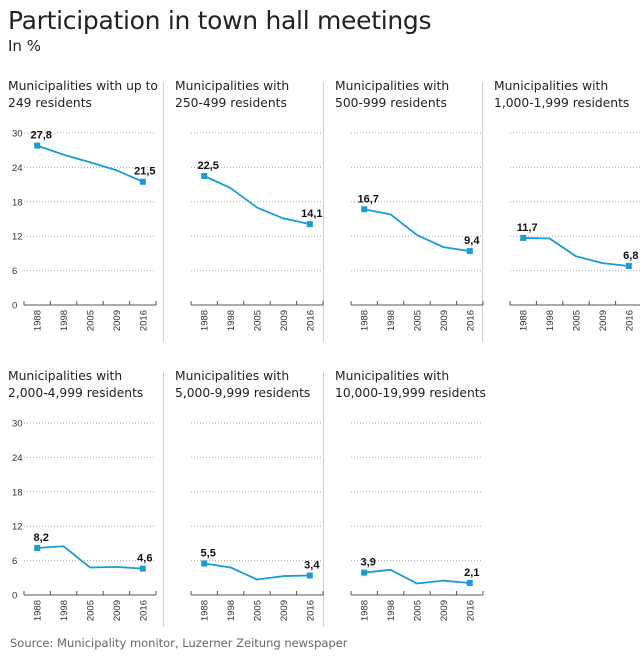  I want to click on panel-plot: 1988 1998 2005 2009 2016 16,7 9,4, so click(417, 231).